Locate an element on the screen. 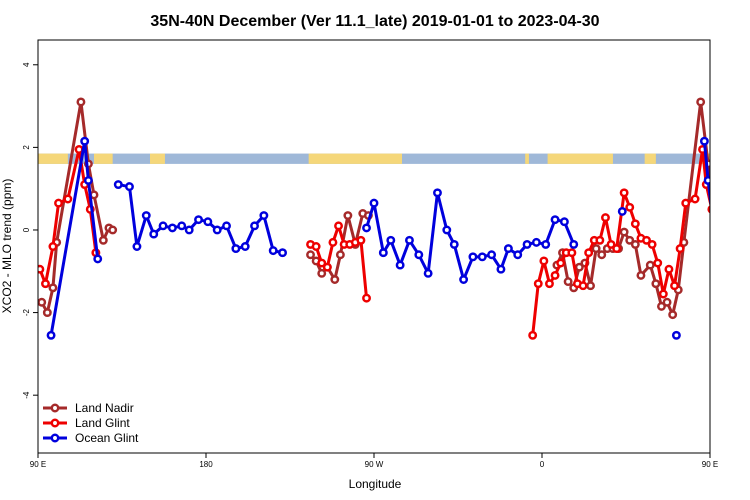 This screenshot has height=500, width=750. legend-entry-1: Land Glint is located at coordinates (86, 423).